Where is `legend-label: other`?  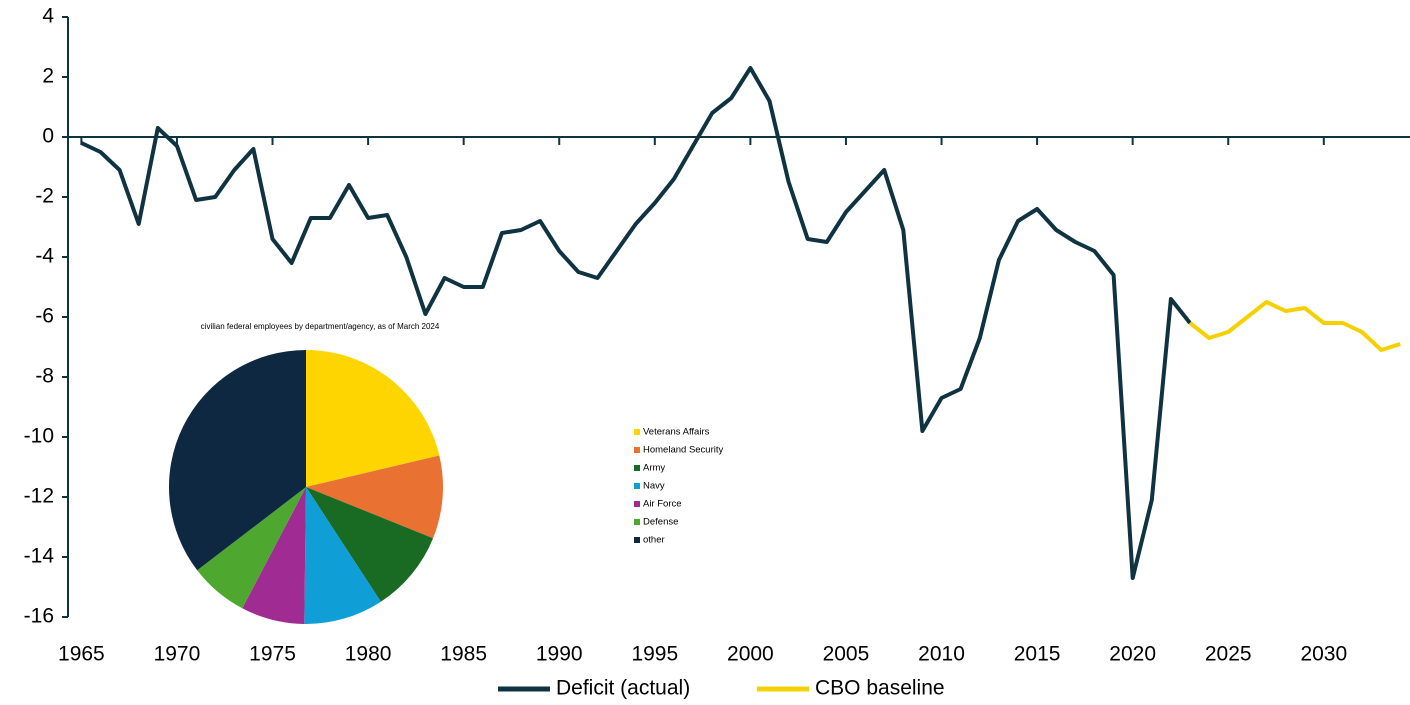 legend-label: other is located at coordinates (654, 540).